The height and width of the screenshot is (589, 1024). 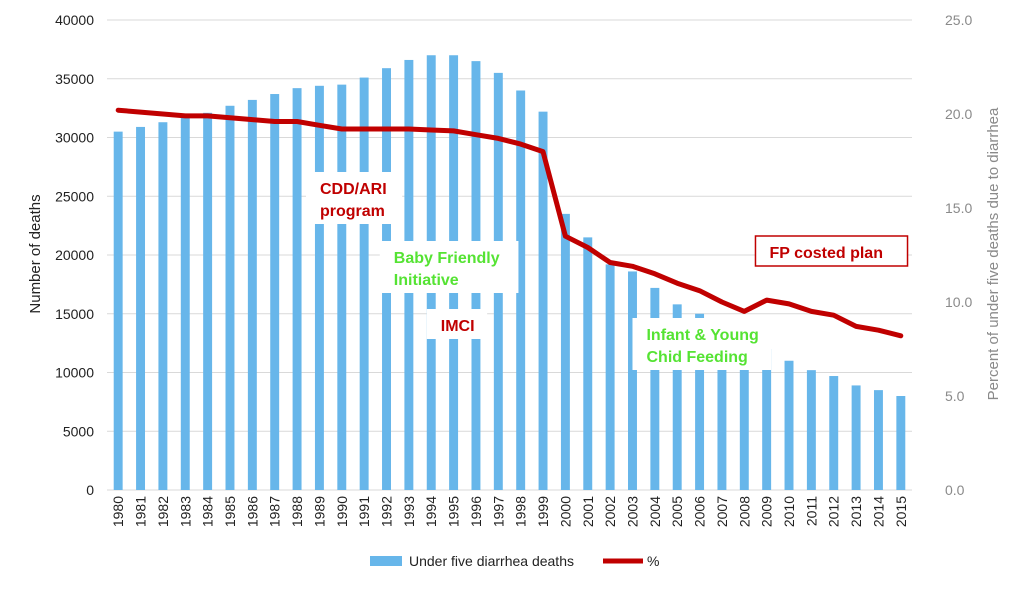 I want to click on legend: Under five diarrhea deaths %, so click(x=514, y=561).